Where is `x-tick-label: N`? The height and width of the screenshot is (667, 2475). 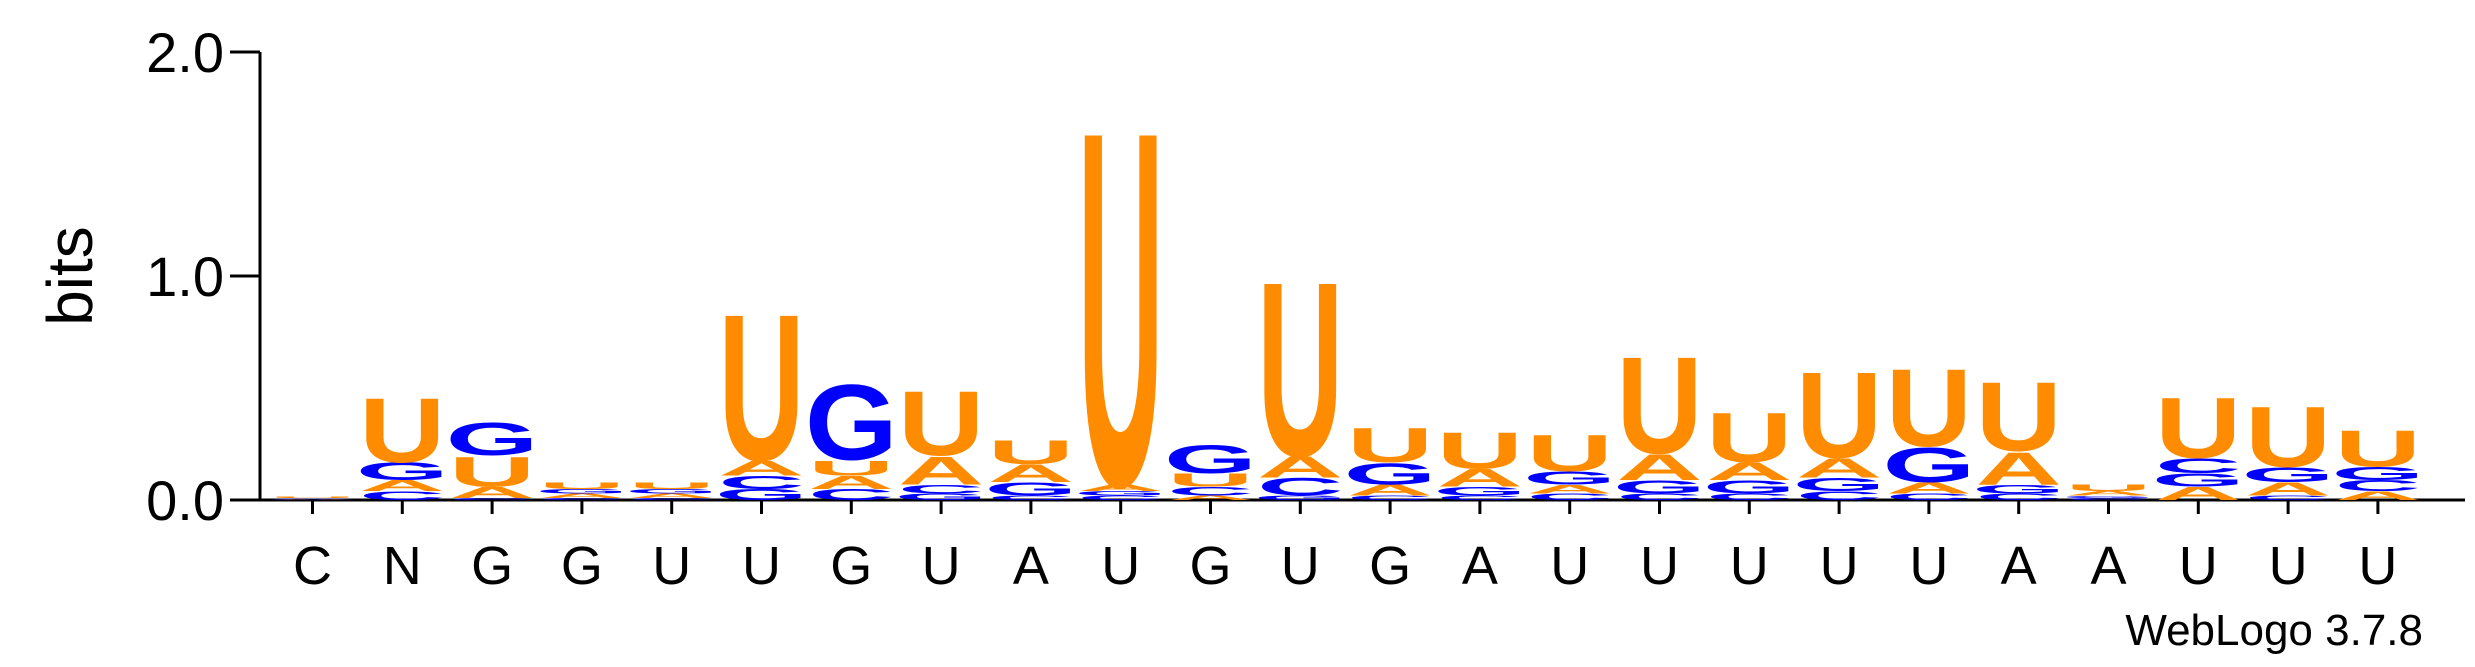
x-tick-label: N is located at coordinates (402, 566).